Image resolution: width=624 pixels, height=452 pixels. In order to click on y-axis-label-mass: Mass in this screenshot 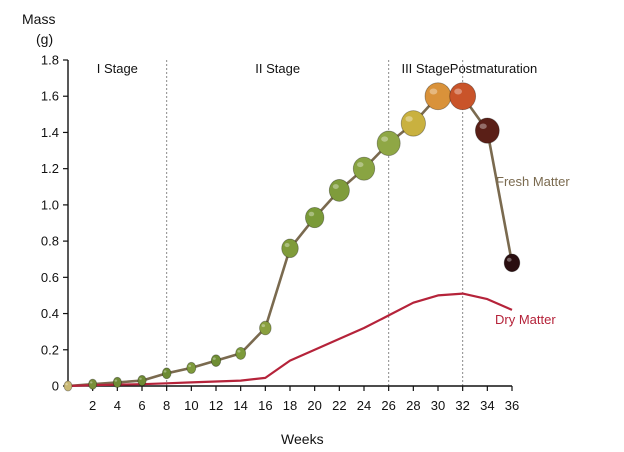, I will do `click(38, 19)`.